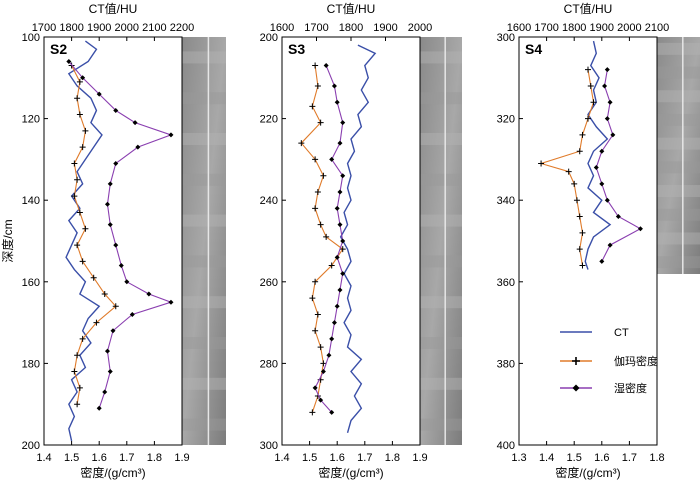 The image size is (700, 483). I want to click on series-ct, so click(598, 155).